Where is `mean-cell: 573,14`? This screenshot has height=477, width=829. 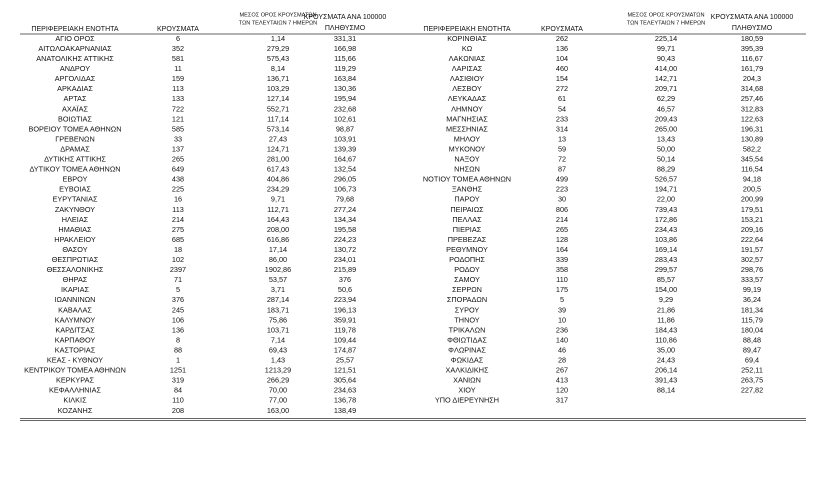
mean-cell: 573,14 is located at coordinates (278, 128).